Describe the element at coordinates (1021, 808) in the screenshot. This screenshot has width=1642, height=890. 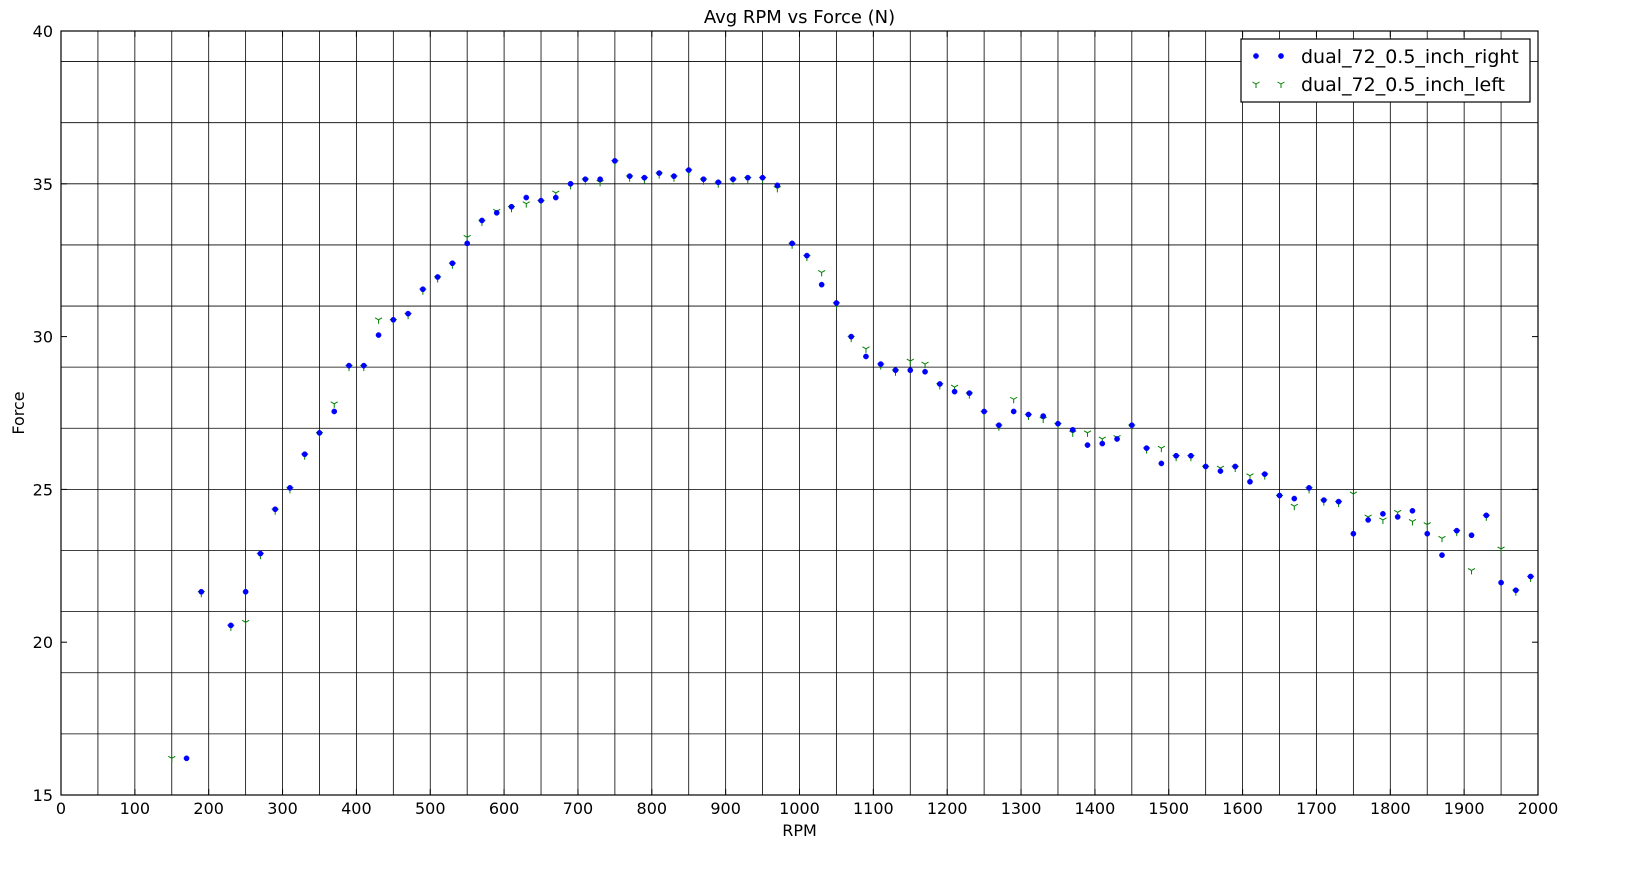
I see `x-tick-label: 1300` at that location.